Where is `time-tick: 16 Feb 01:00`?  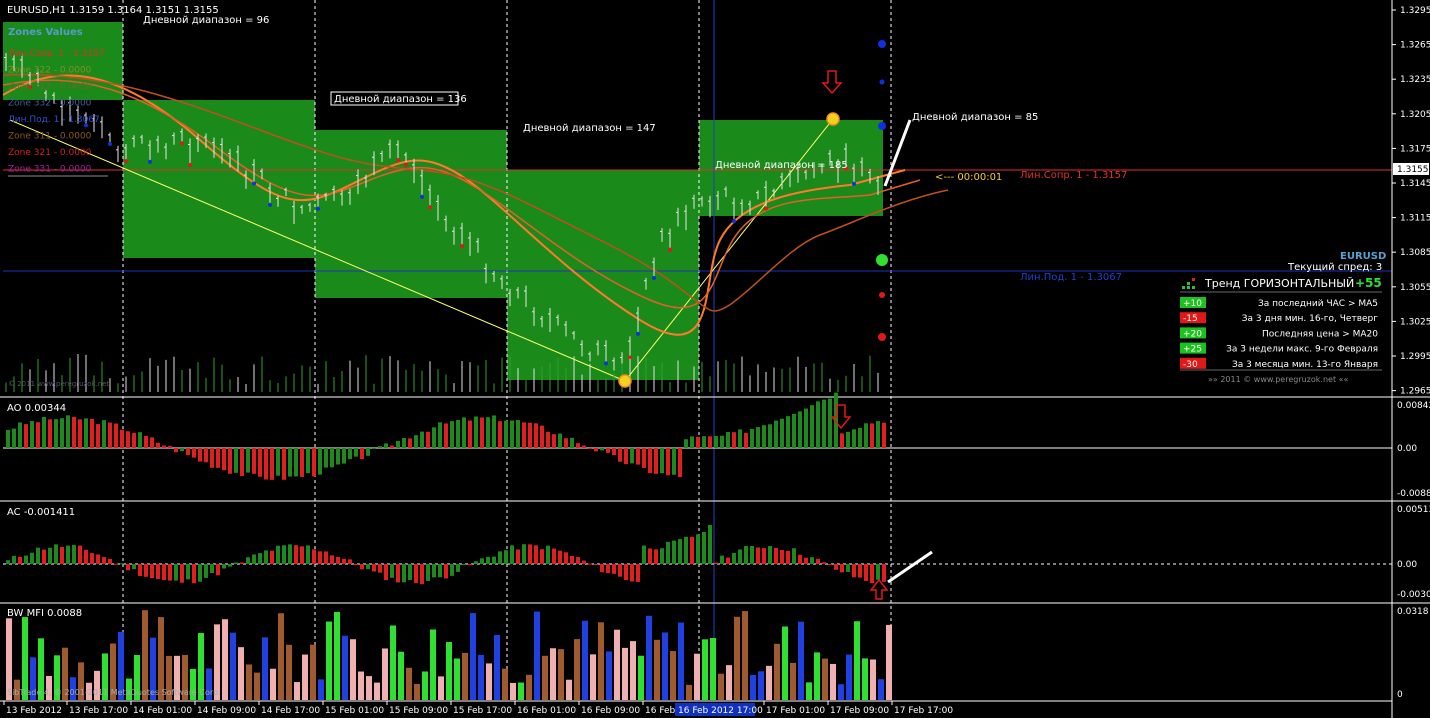 time-tick: 16 Feb 01:00 is located at coordinates (546, 711).